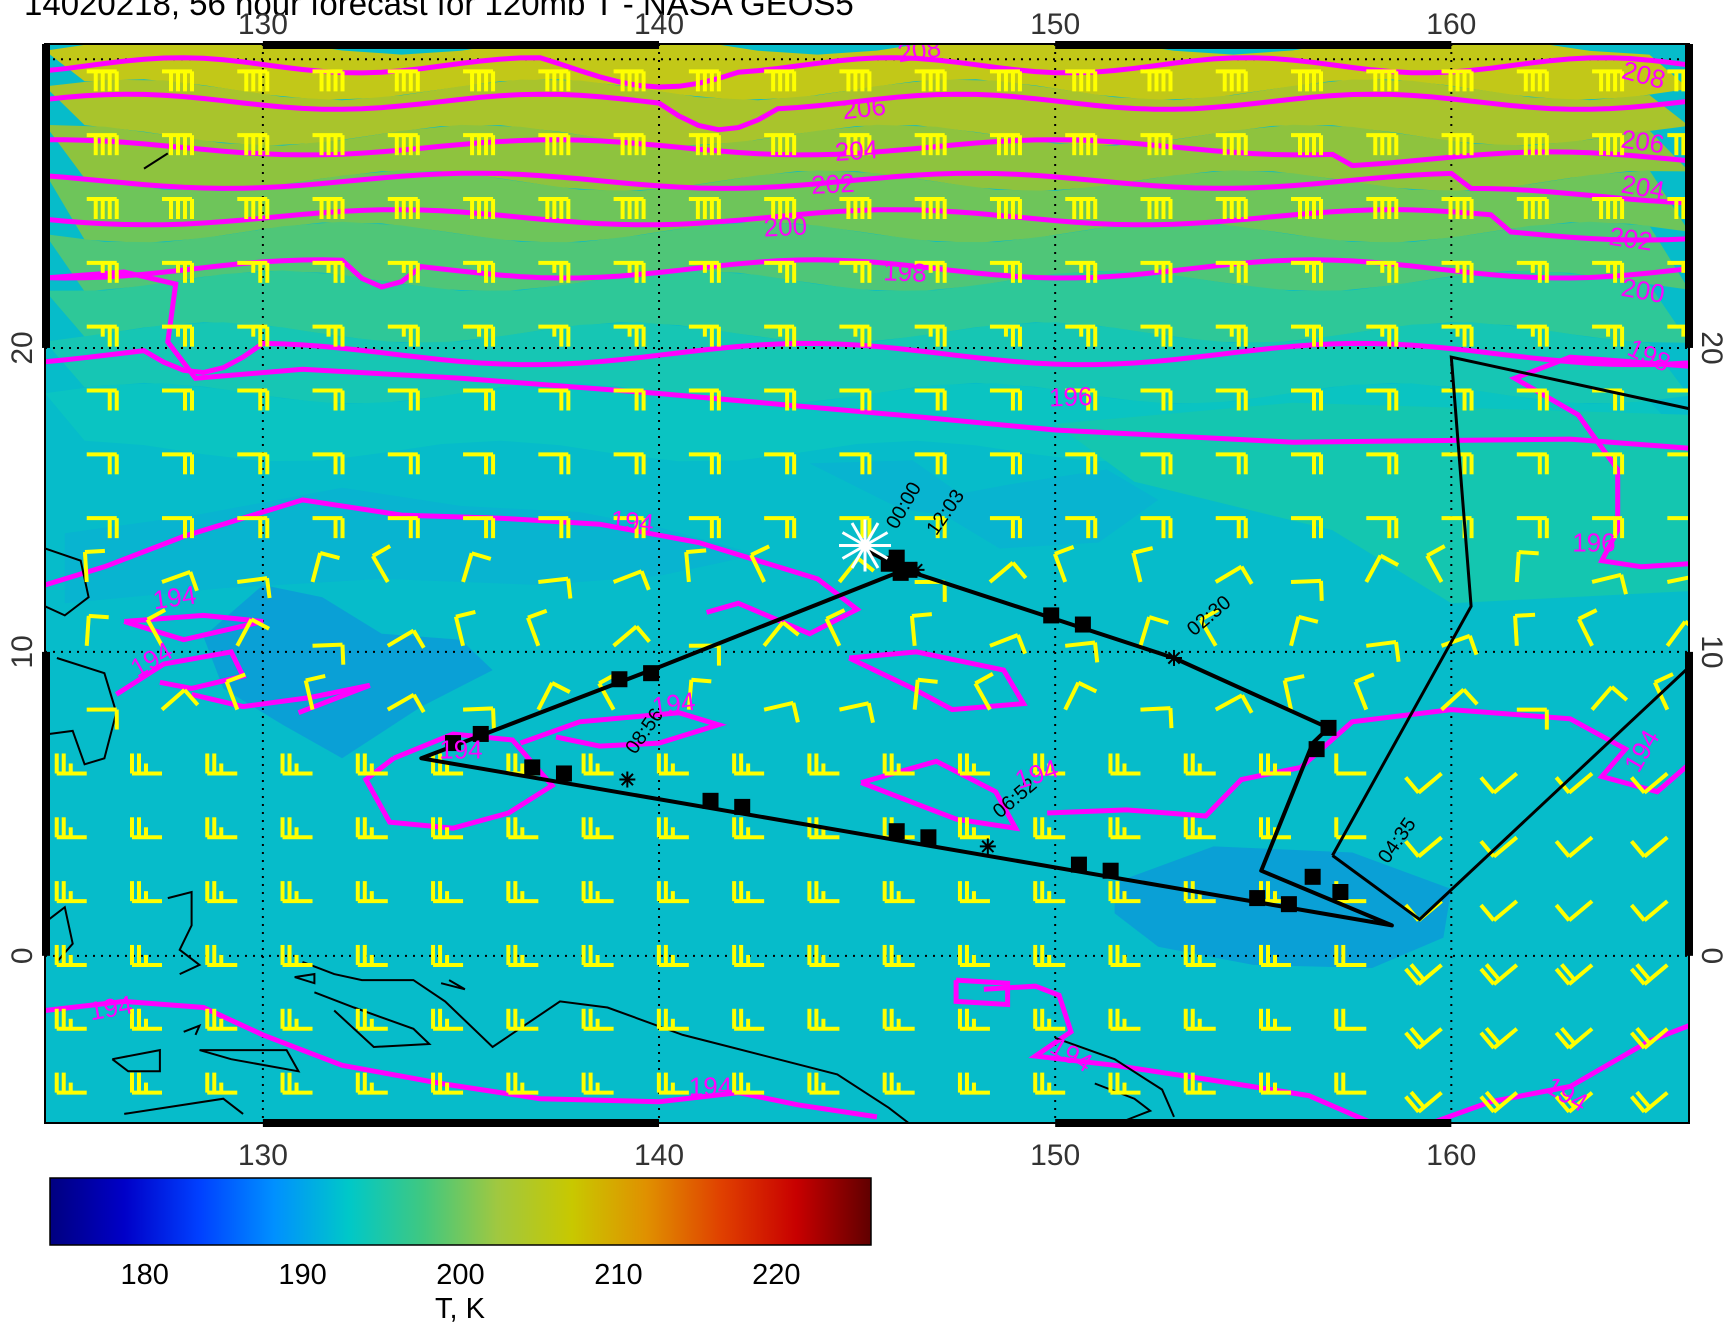 The image size is (1732, 1327). I want to click on waypoint-square, so click(1257, 898).